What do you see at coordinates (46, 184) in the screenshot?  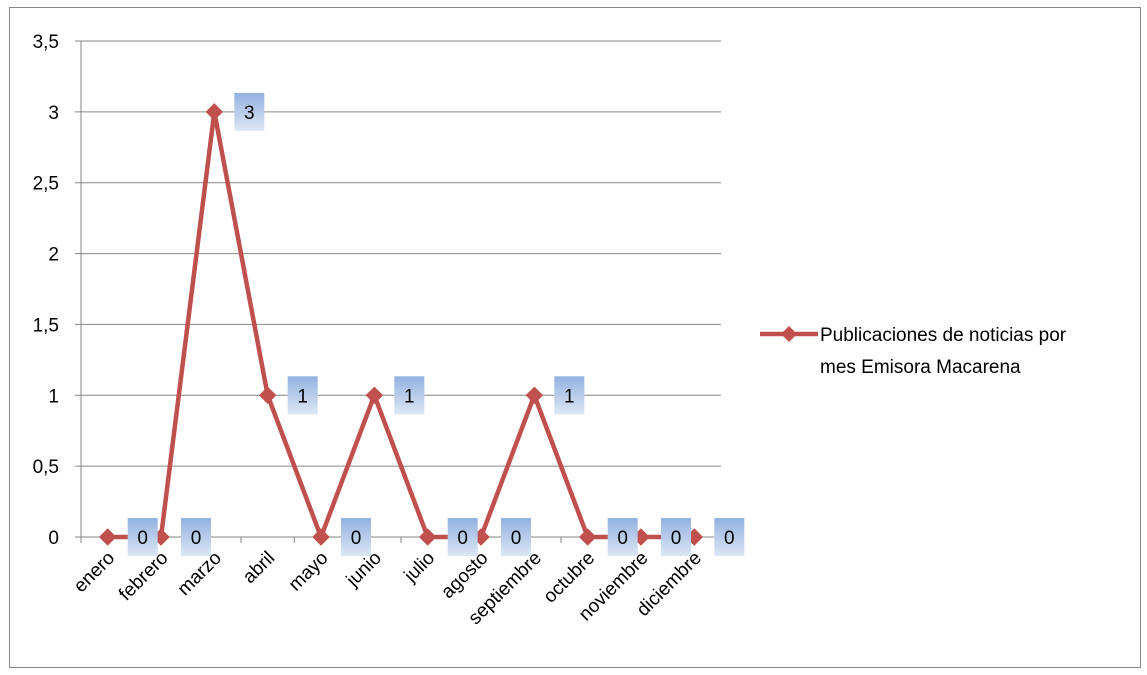 I see `y-tick-label: 2,5` at bounding box center [46, 184].